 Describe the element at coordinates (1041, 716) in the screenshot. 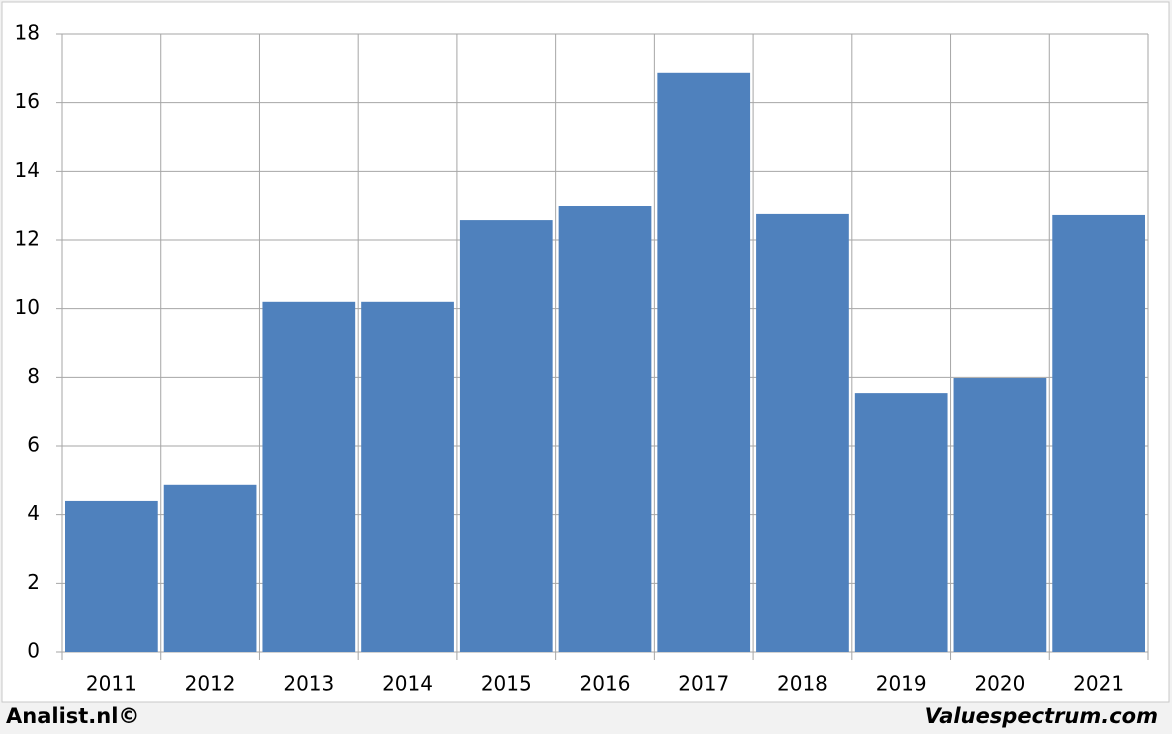

I see `footer-right: Valuespectrum.com` at that location.